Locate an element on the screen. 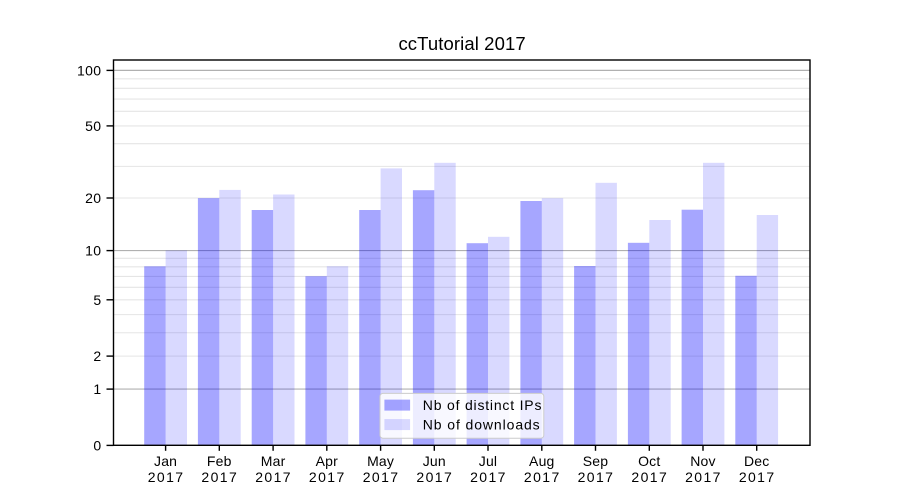 This screenshot has width=900, height=500. svg-text: 1 is located at coordinates (97, 389).